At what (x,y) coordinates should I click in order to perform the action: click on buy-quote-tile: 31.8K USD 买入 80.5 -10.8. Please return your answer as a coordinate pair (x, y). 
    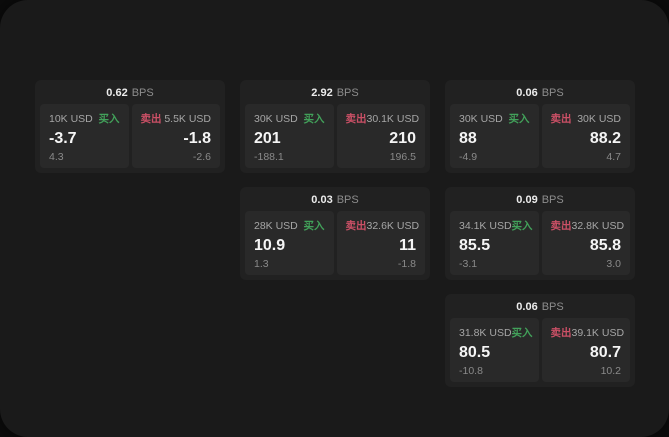
    Looking at the image, I should click on (494, 350).